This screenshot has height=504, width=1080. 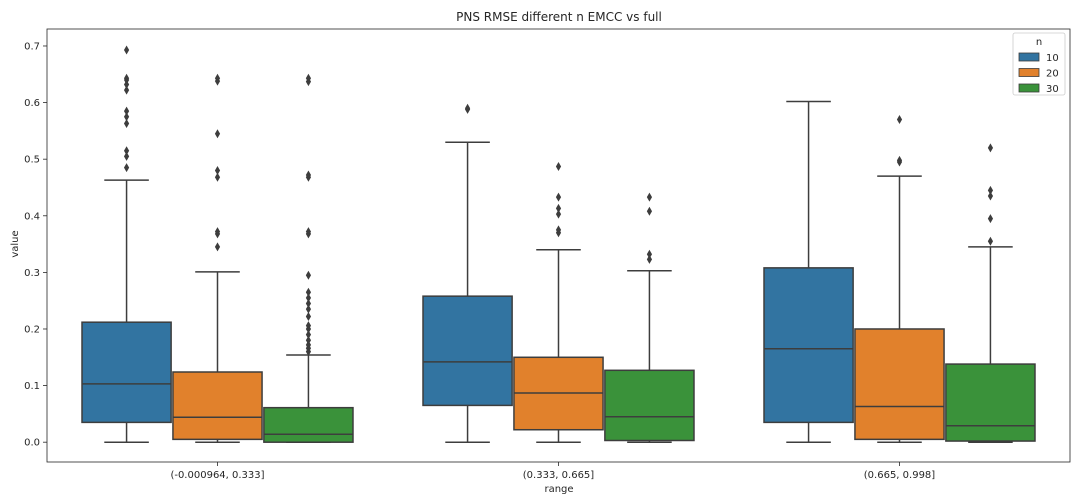 I want to click on legend-label-30: 30, so click(x=1052, y=89).